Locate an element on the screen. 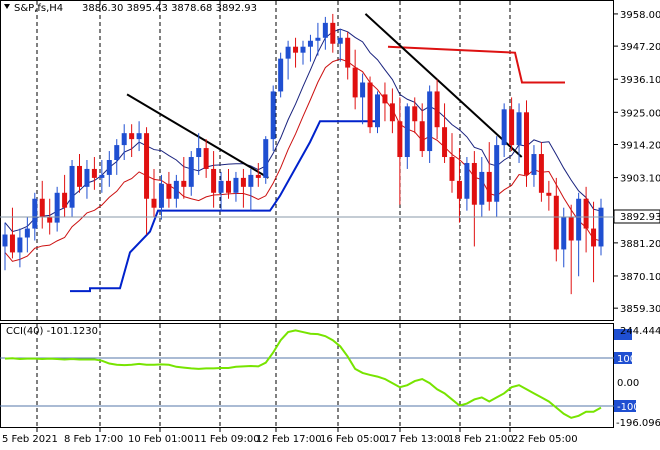 The height and width of the screenshot is (450, 660). current-price-box is located at coordinates (636, 216).